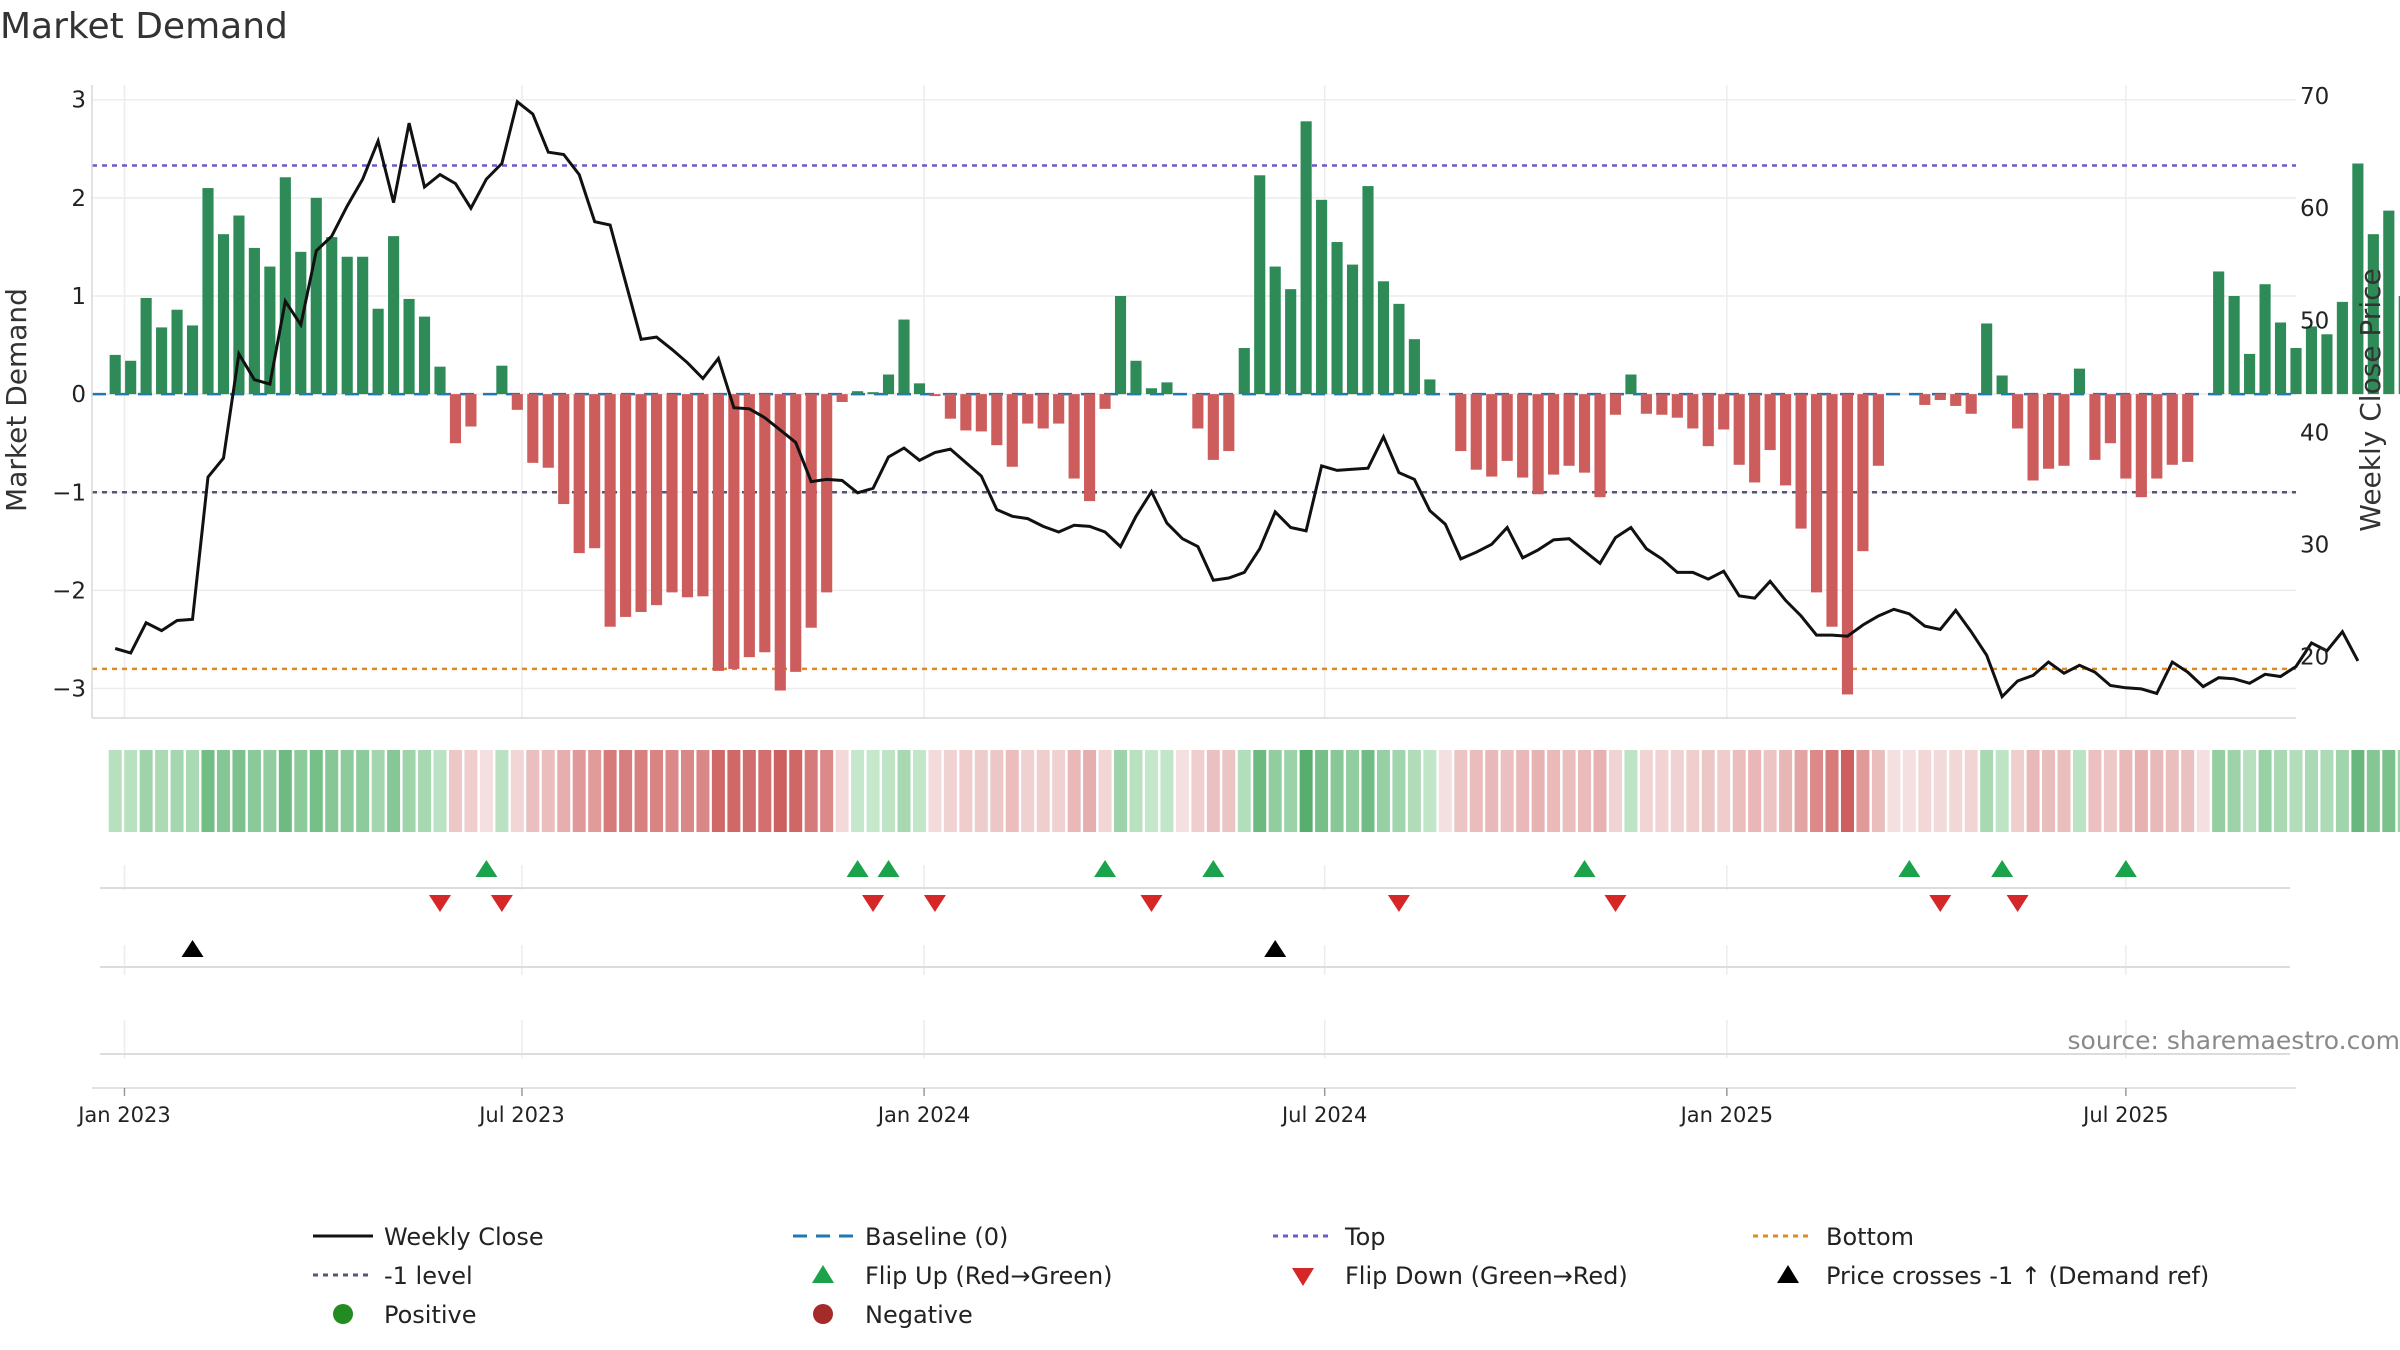  I want to click on y2-tick-label: 60, so click(2314, 209).